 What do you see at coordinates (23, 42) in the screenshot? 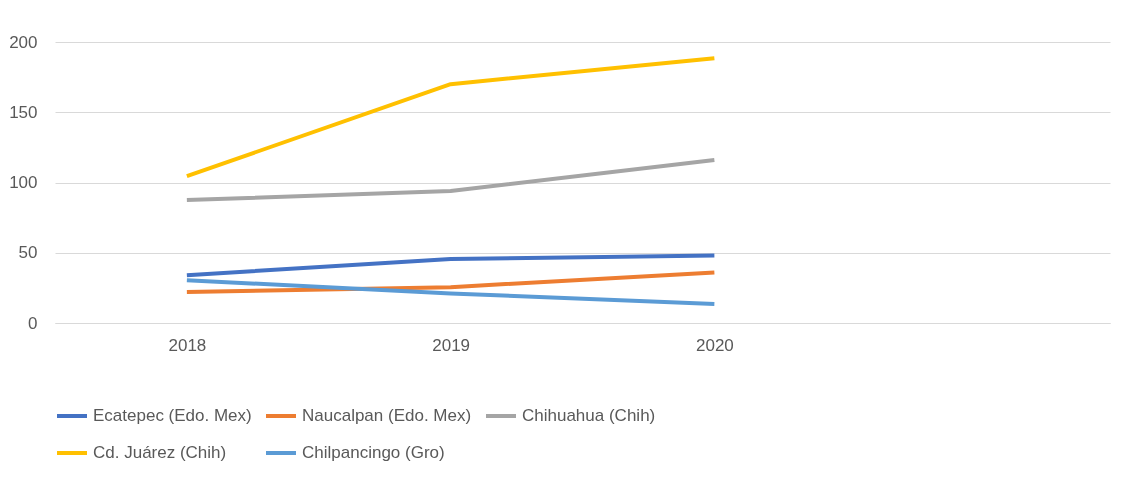
I see `y-tick-label: 200` at bounding box center [23, 42].